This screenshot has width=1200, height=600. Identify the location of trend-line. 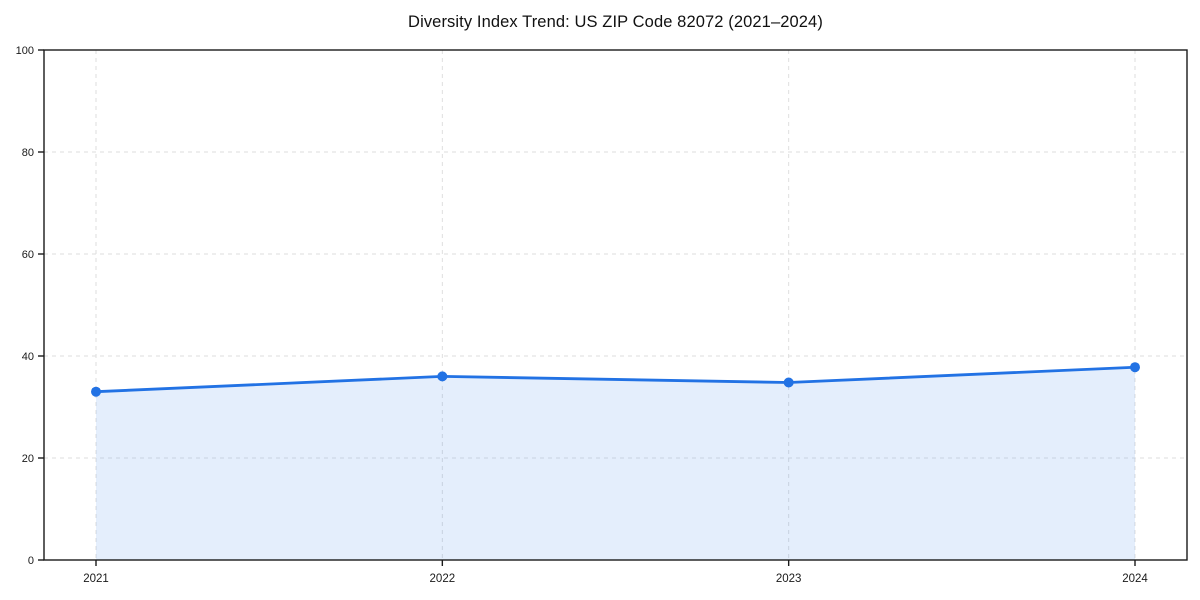
(615, 379).